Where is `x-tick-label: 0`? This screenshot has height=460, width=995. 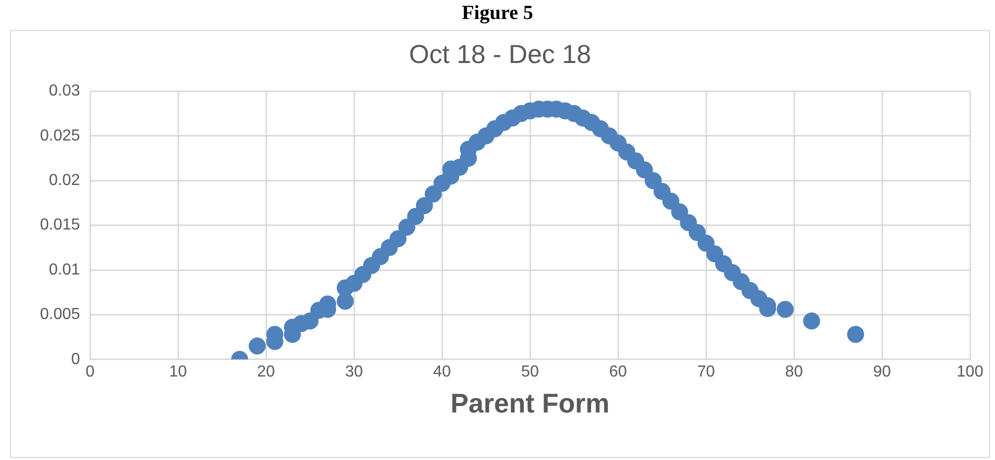 x-tick-label: 0 is located at coordinates (90, 371).